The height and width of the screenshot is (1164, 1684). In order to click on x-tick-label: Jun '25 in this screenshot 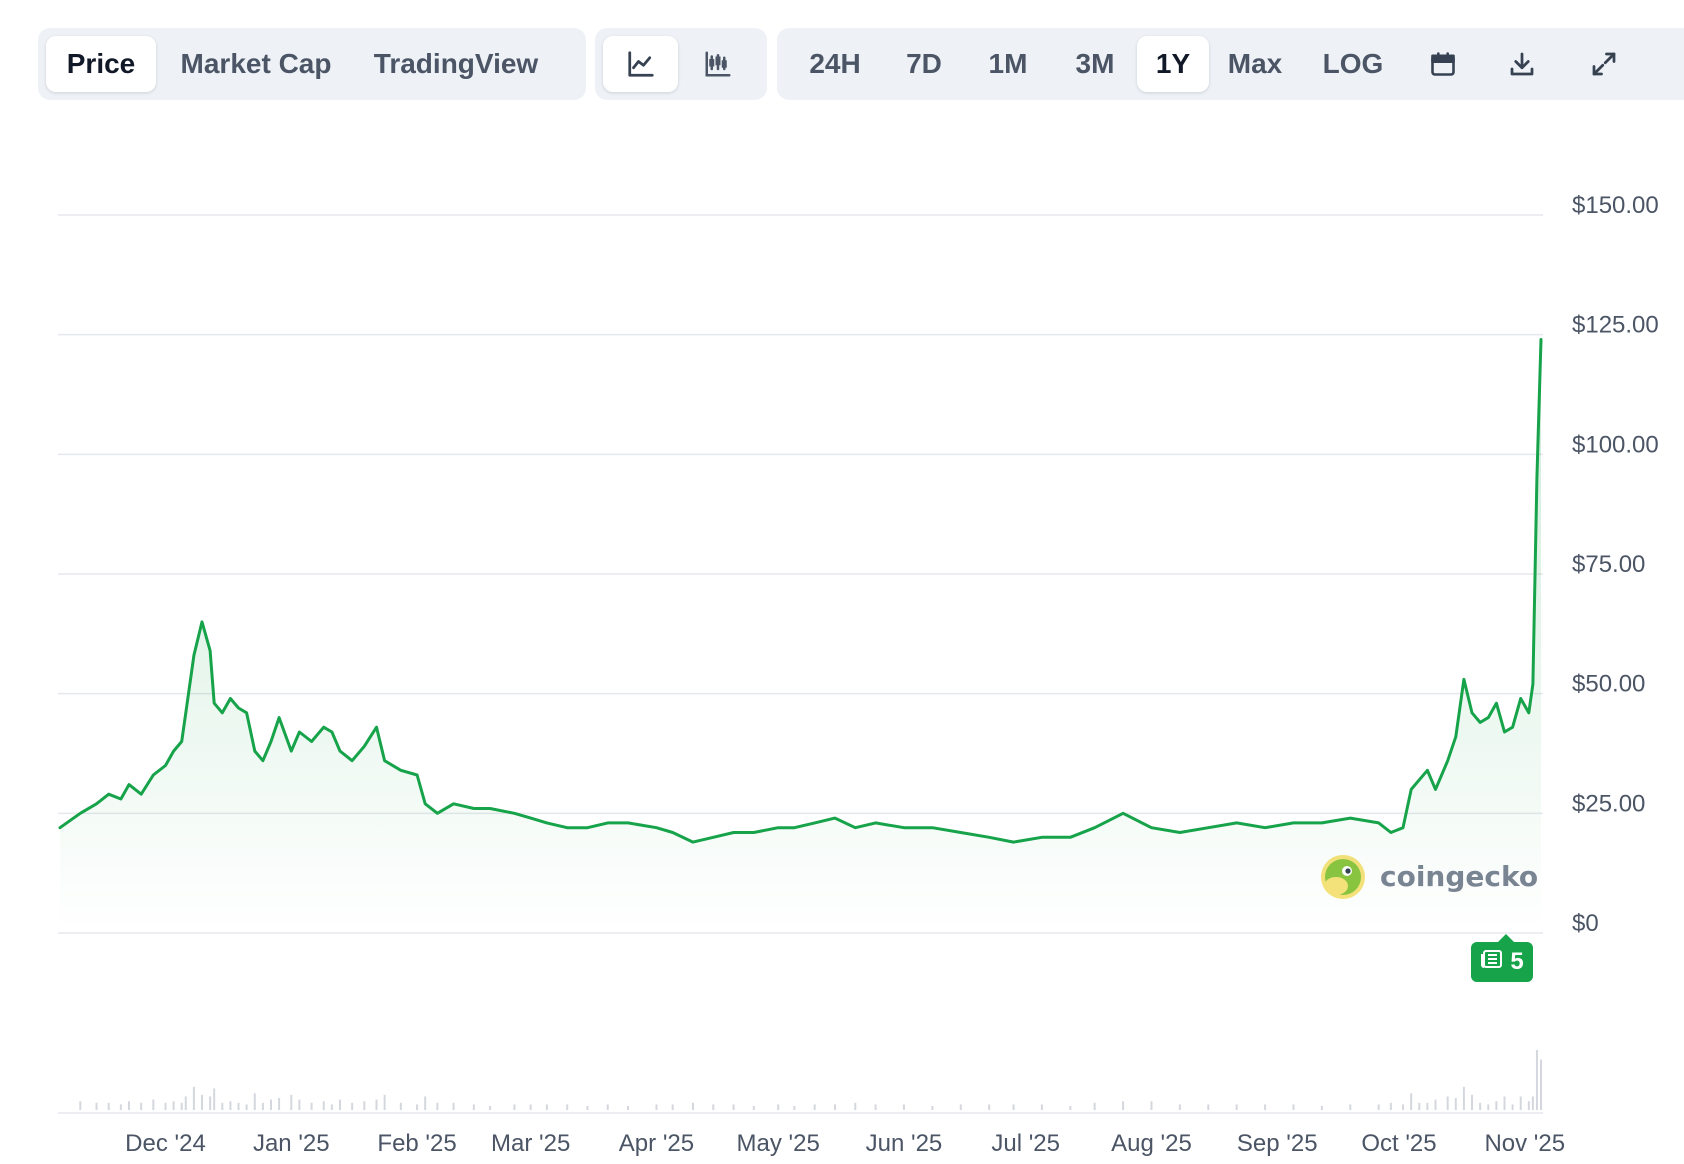, I will do `click(904, 1143)`.